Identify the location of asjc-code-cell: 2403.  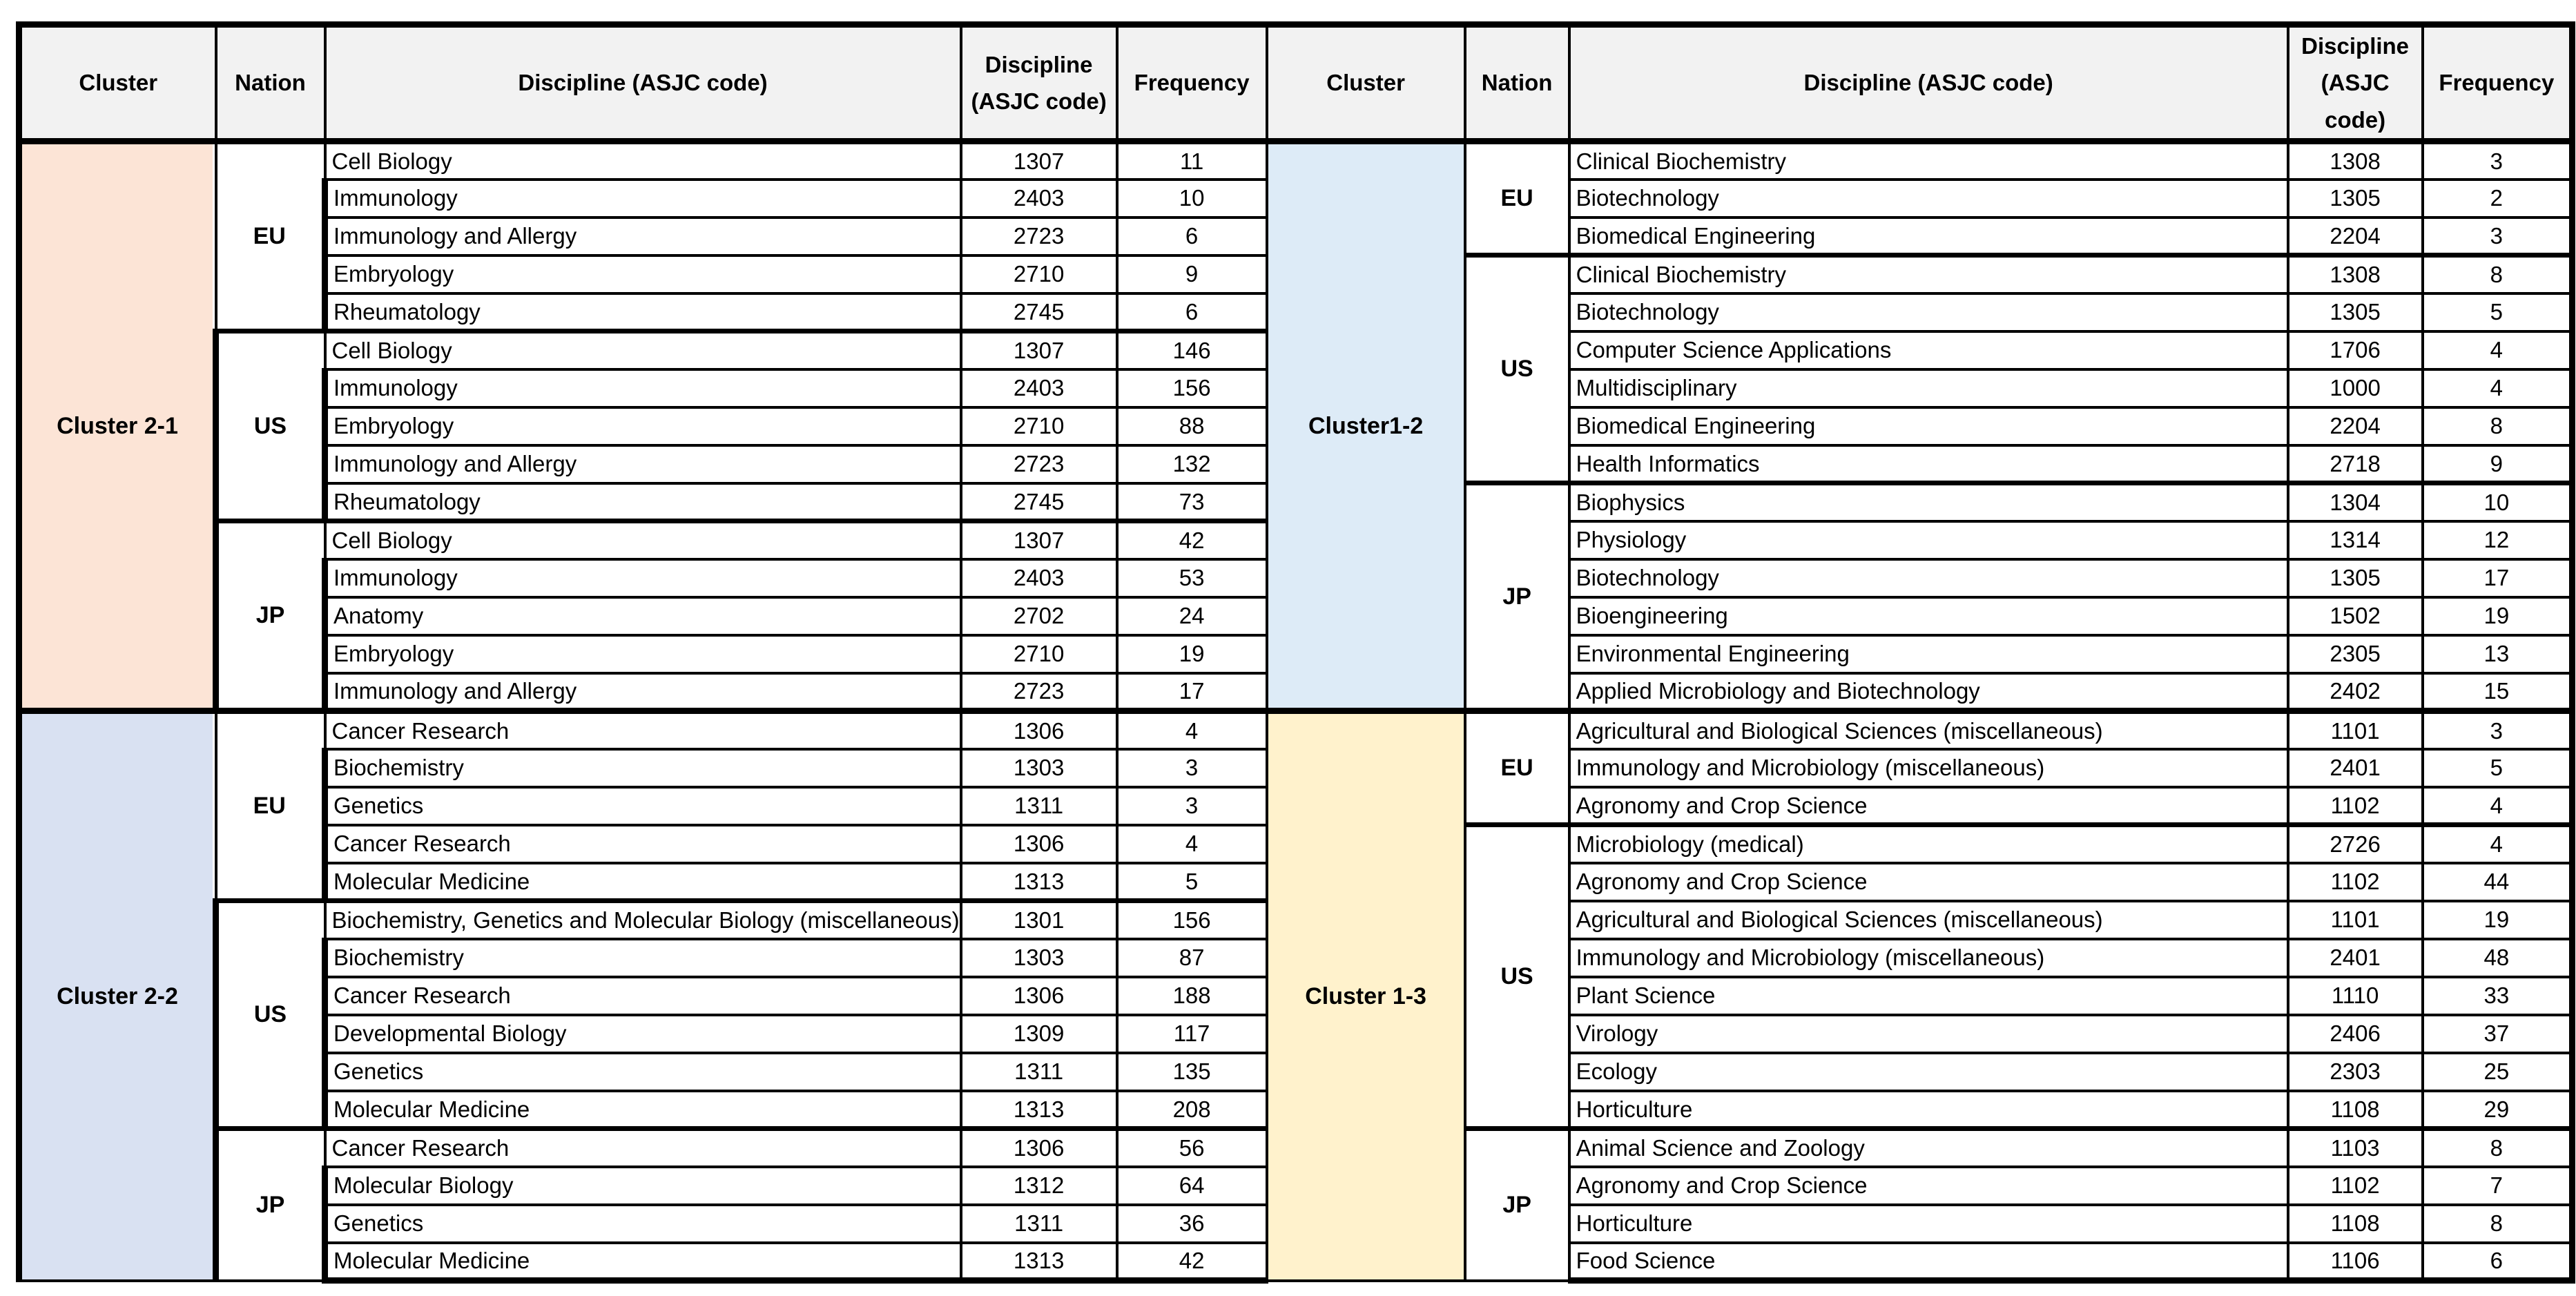
(1039, 388).